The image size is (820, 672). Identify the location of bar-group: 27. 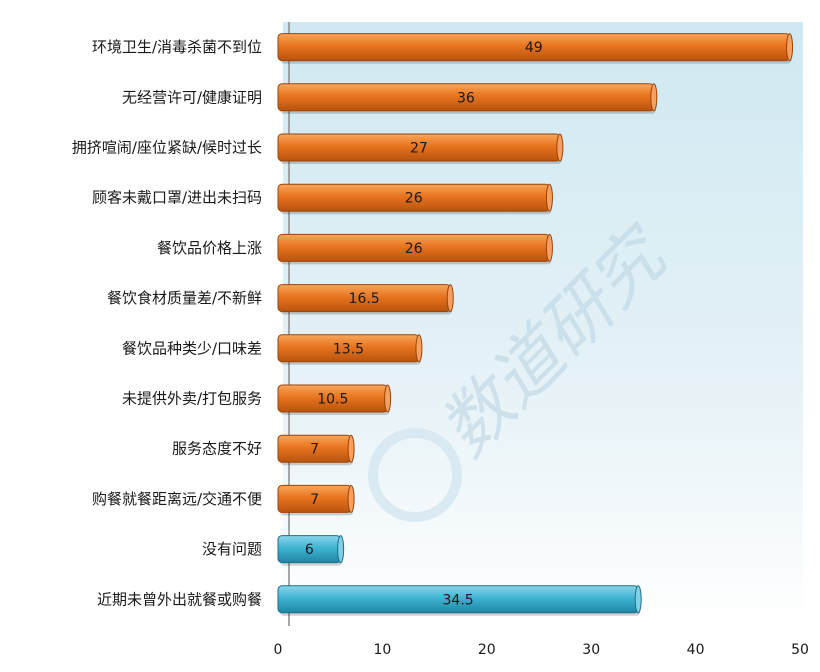
(420, 148).